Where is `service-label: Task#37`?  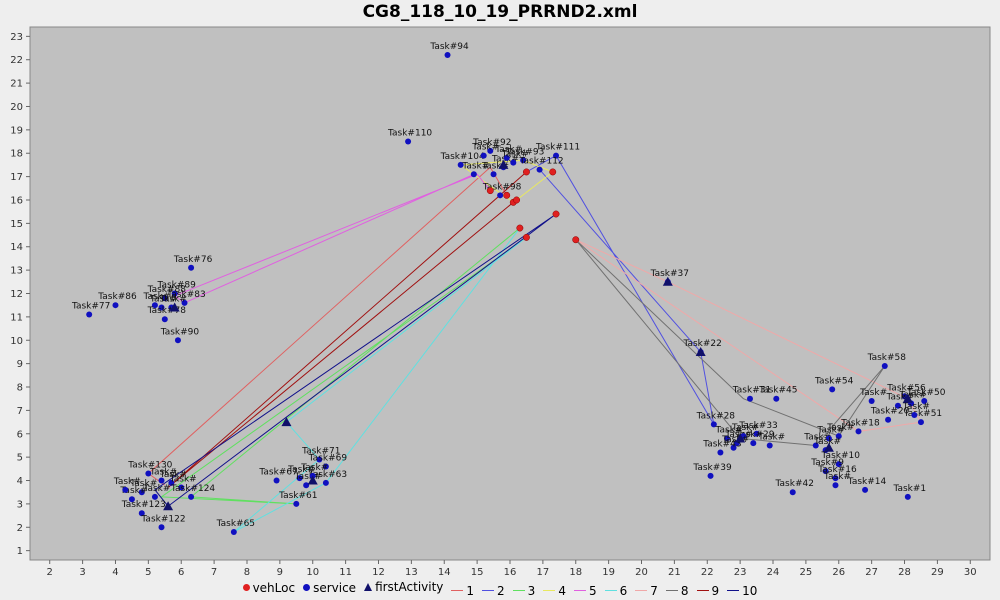 service-label: Task#37 is located at coordinates (669, 274).